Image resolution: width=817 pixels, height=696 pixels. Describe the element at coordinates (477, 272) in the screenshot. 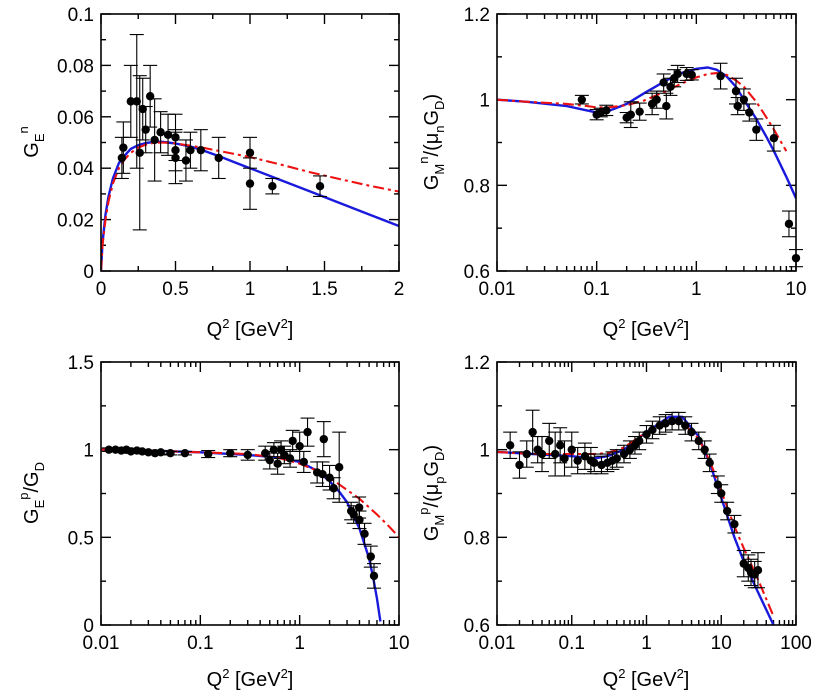

I see `y-tick-label: 0.6` at that location.